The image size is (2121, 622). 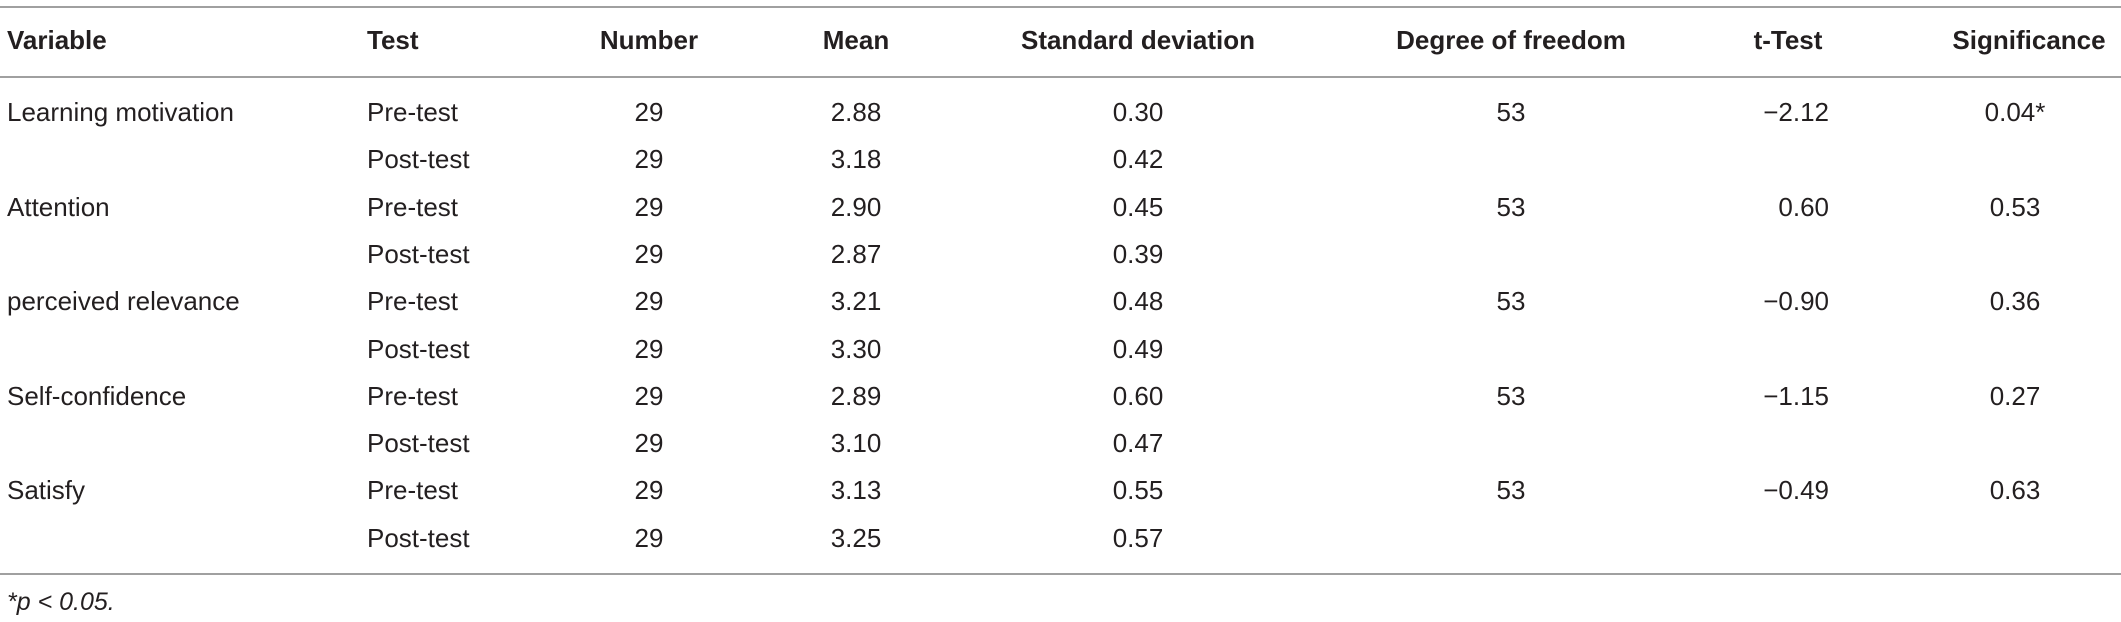 I want to click on cell-significance: 0.27, so click(x=2015, y=395).